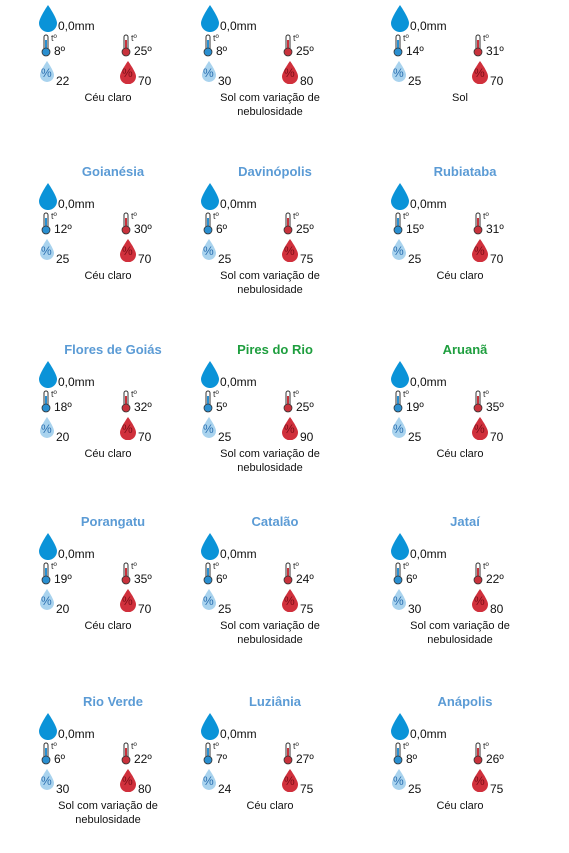  Describe the element at coordinates (275, 171) in the screenshot. I see `city-name: Davinópolis` at that location.